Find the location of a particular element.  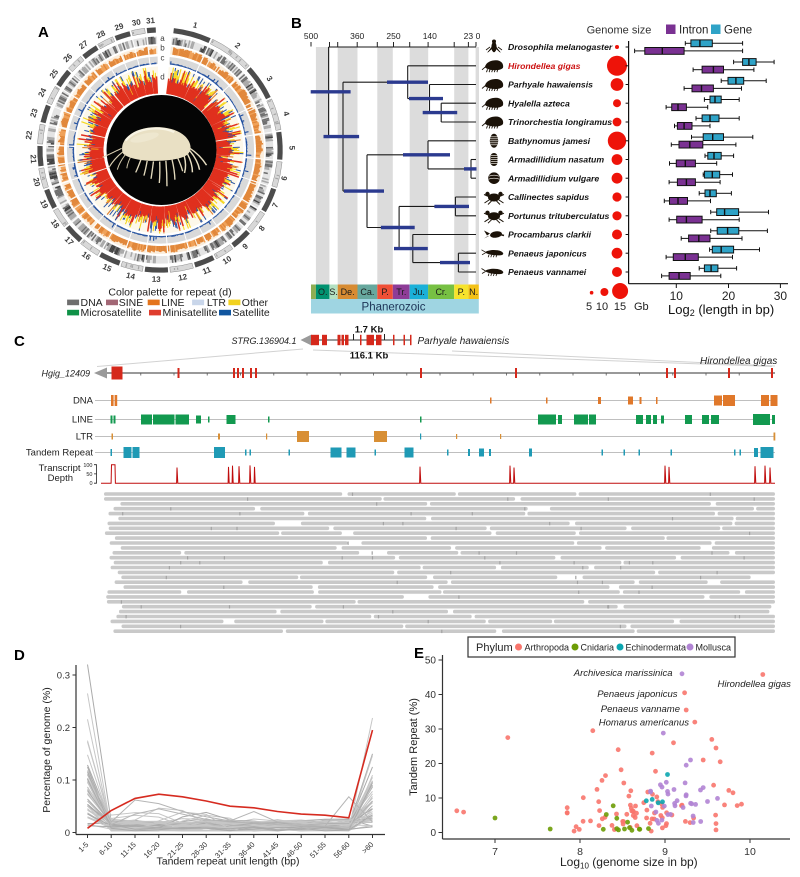

svg-text: SINE is located at coordinates (131, 303).